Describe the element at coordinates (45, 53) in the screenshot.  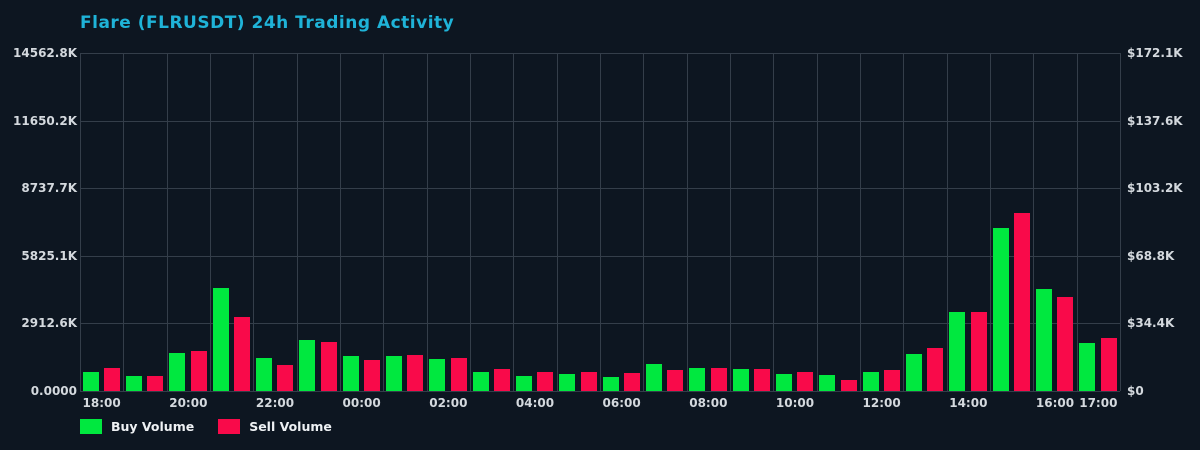
I see `y-tick-label-left: 14562.8K` at that location.